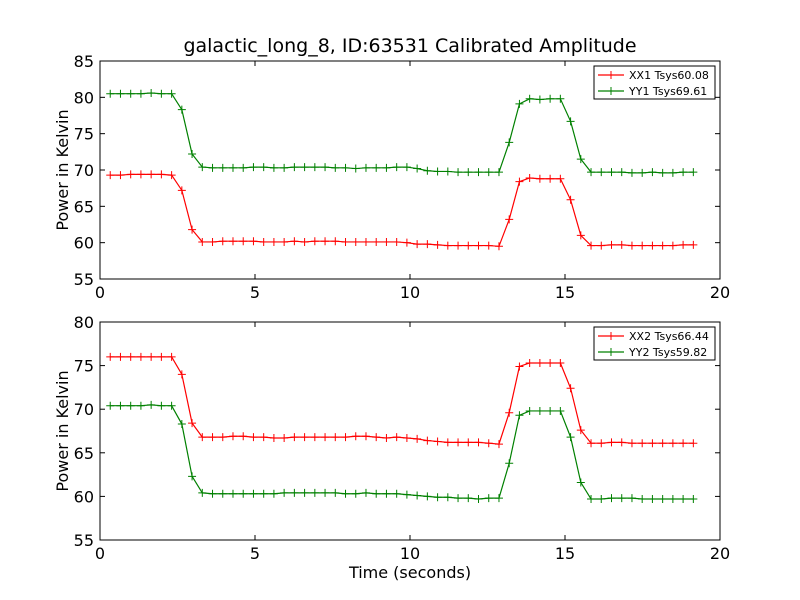 This screenshot has width=800, height=600. Describe the element at coordinates (255, 292) in the screenshot. I see `x-tick-label: 5` at that location.